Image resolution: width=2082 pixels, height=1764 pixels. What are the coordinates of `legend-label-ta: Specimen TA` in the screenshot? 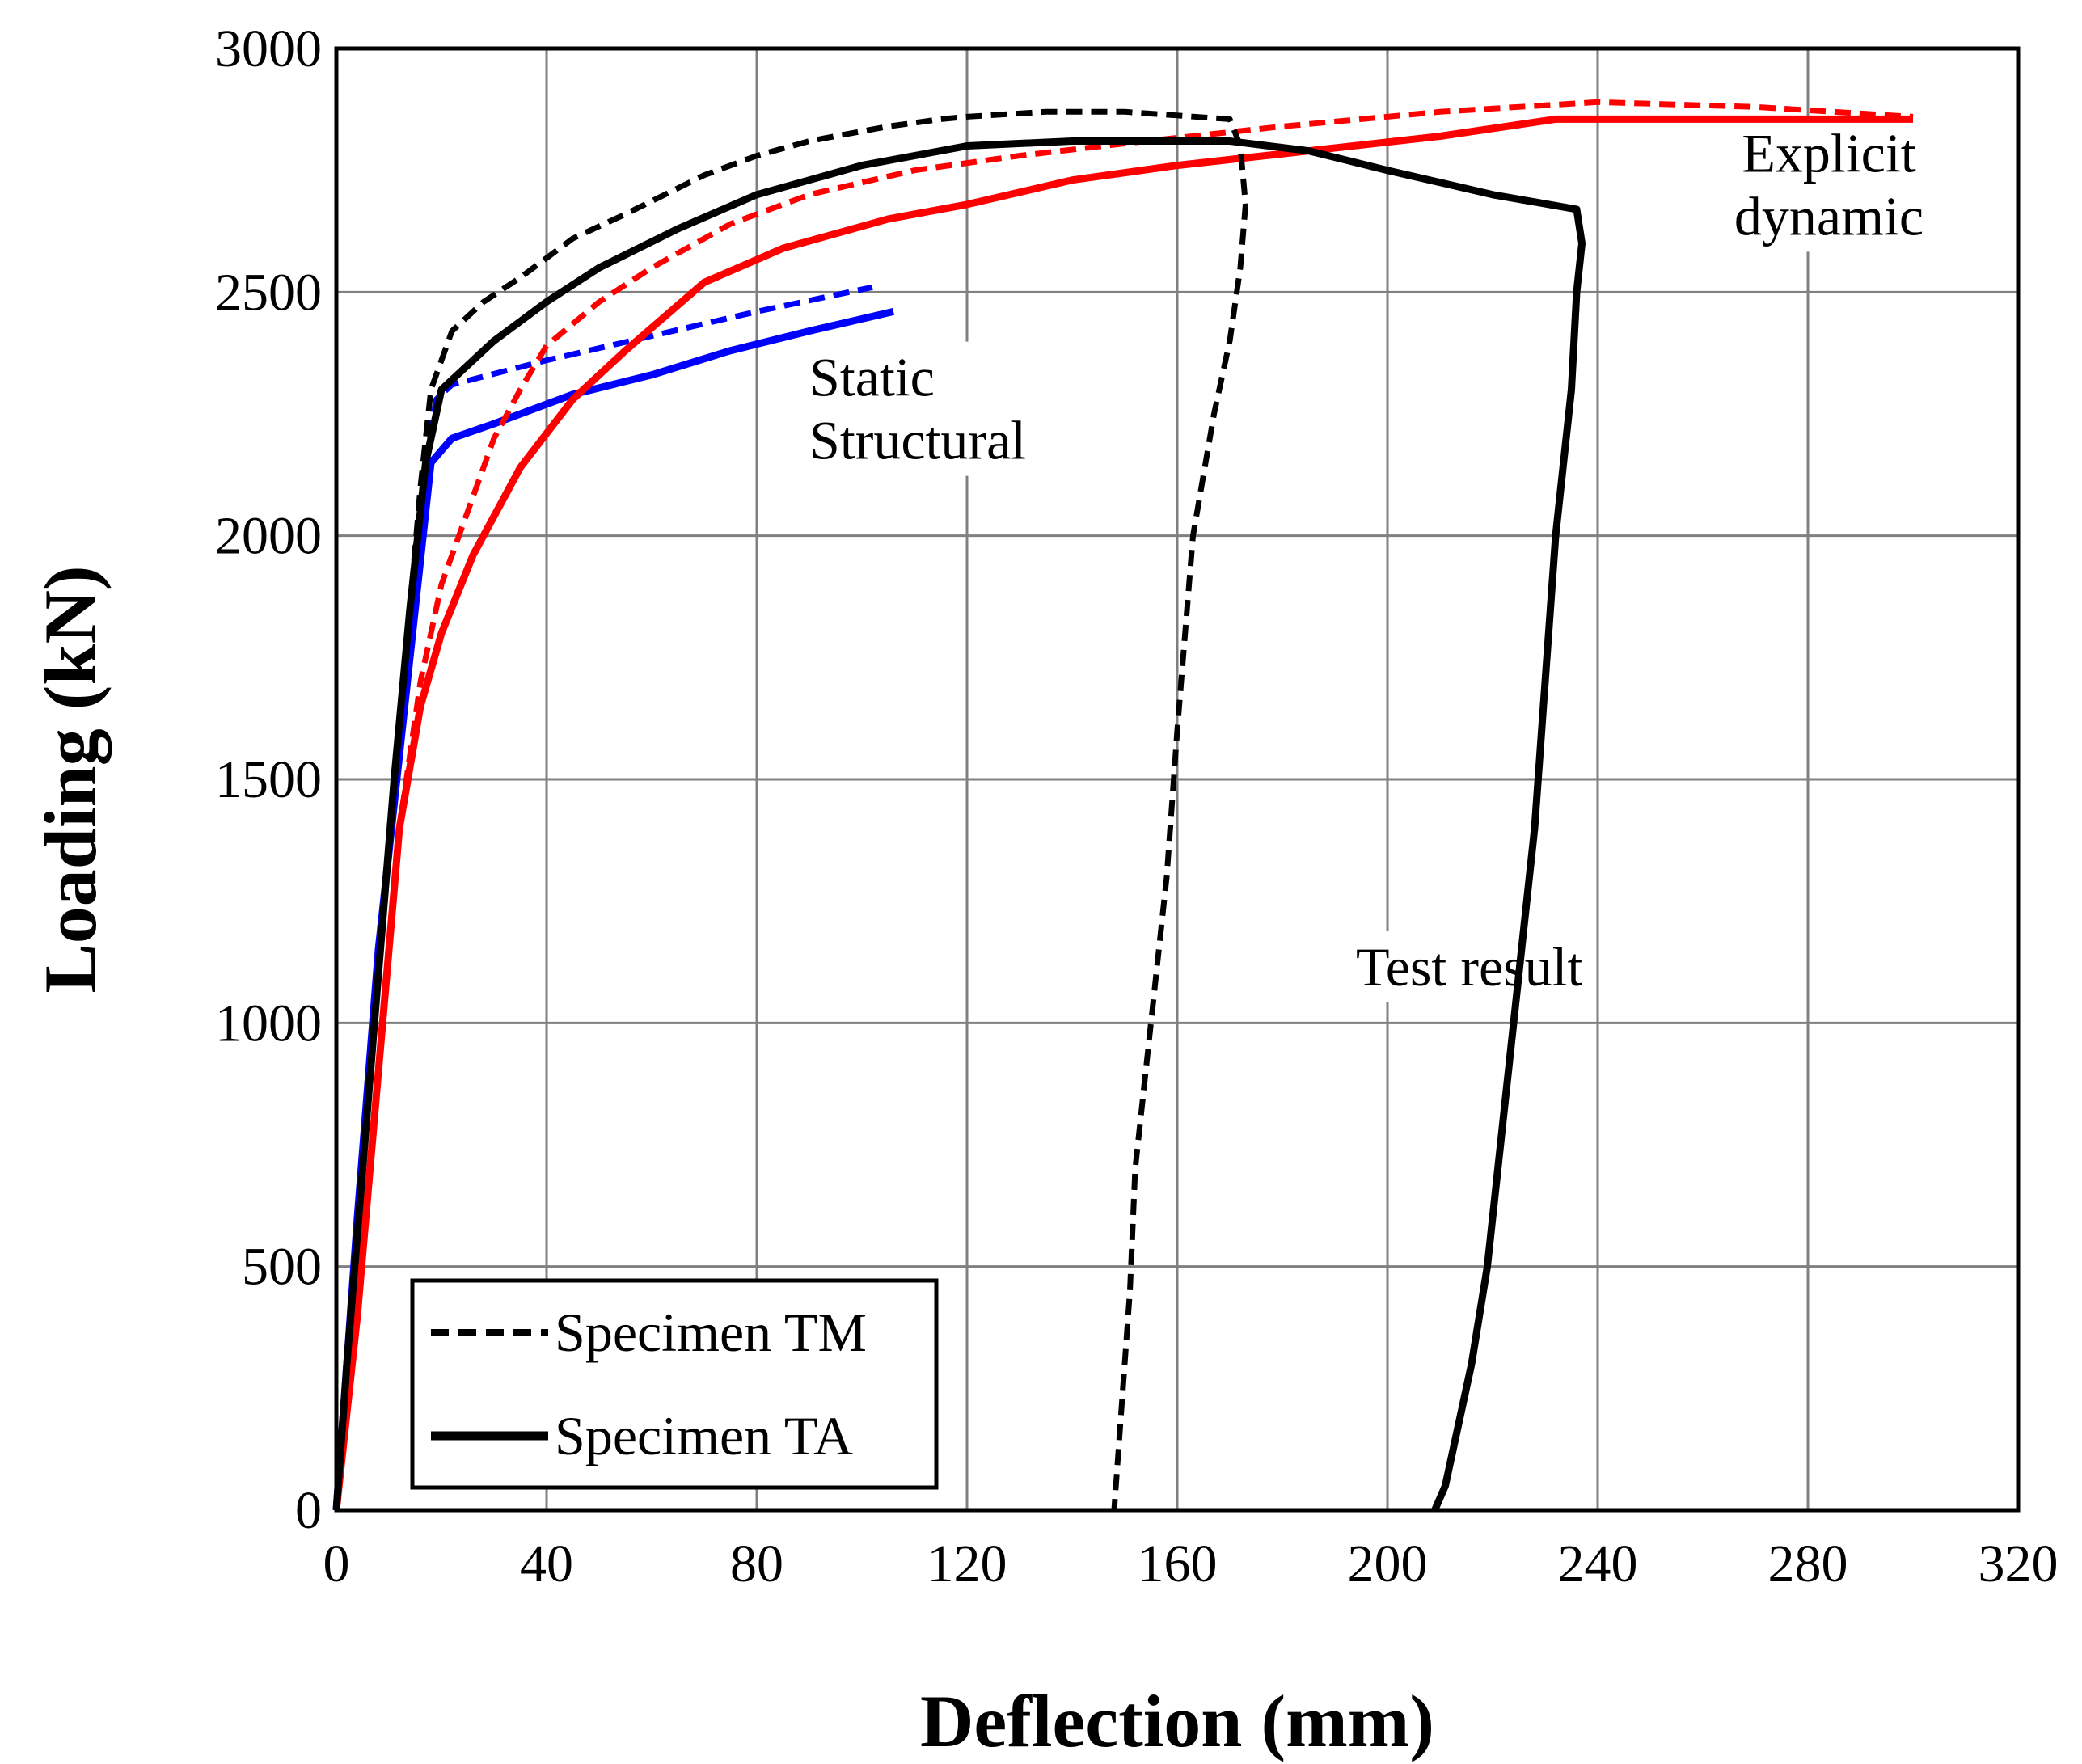 It's located at (704, 1436).